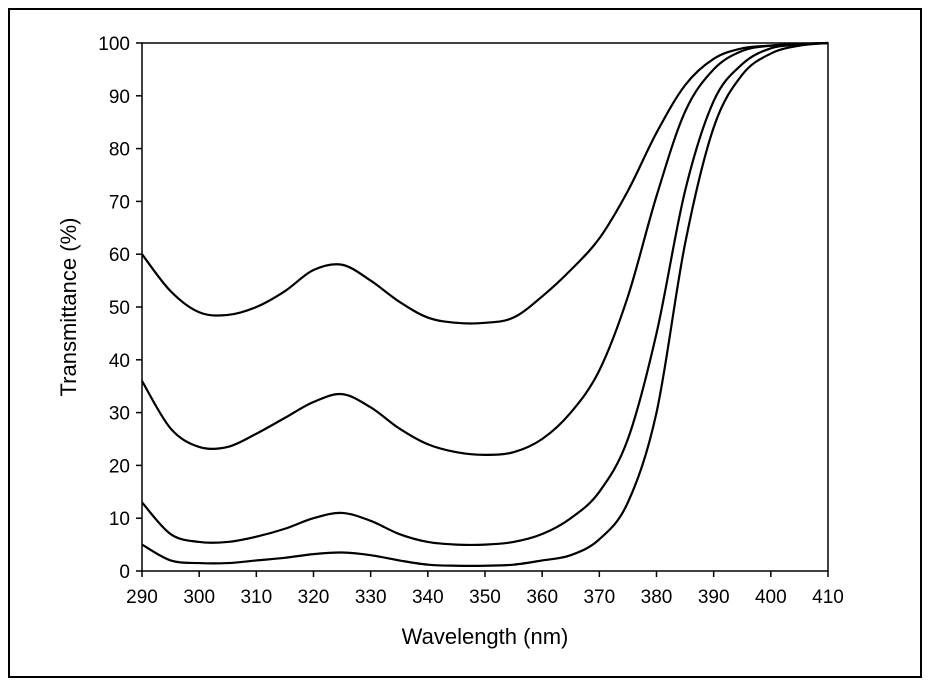 The image size is (936, 690). Describe the element at coordinates (657, 597) in the screenshot. I see `x-tick-label: 380` at that location.